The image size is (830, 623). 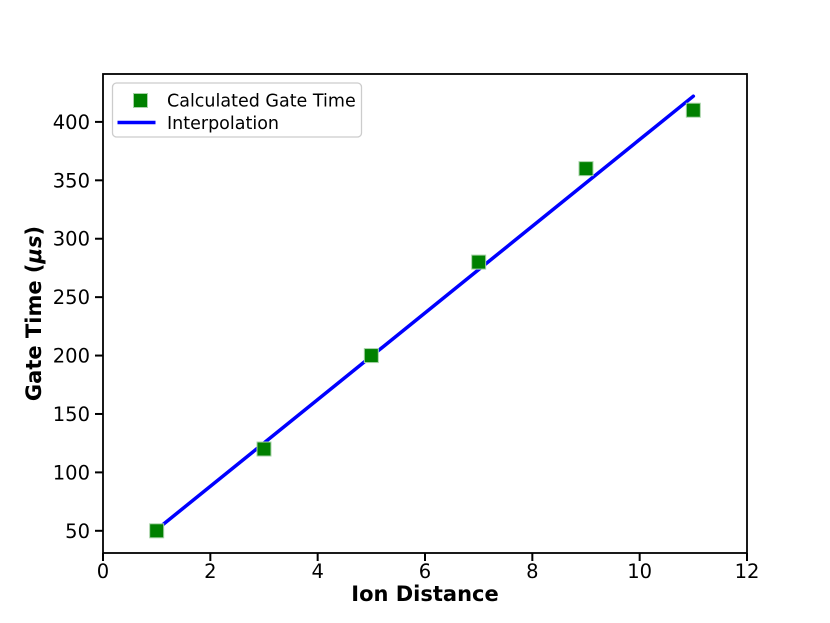 I want to click on y-axis-tick-label: 200, so click(x=71, y=356).